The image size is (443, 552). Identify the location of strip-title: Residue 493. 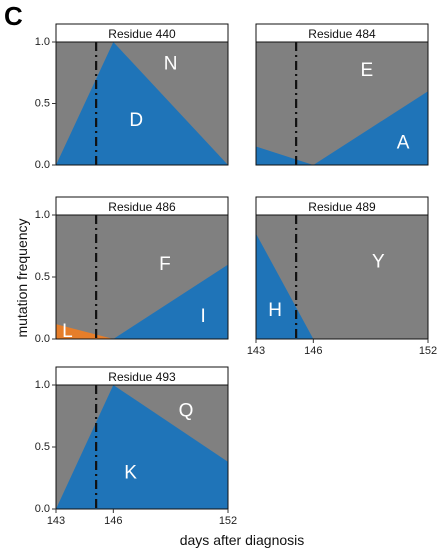
(142, 377).